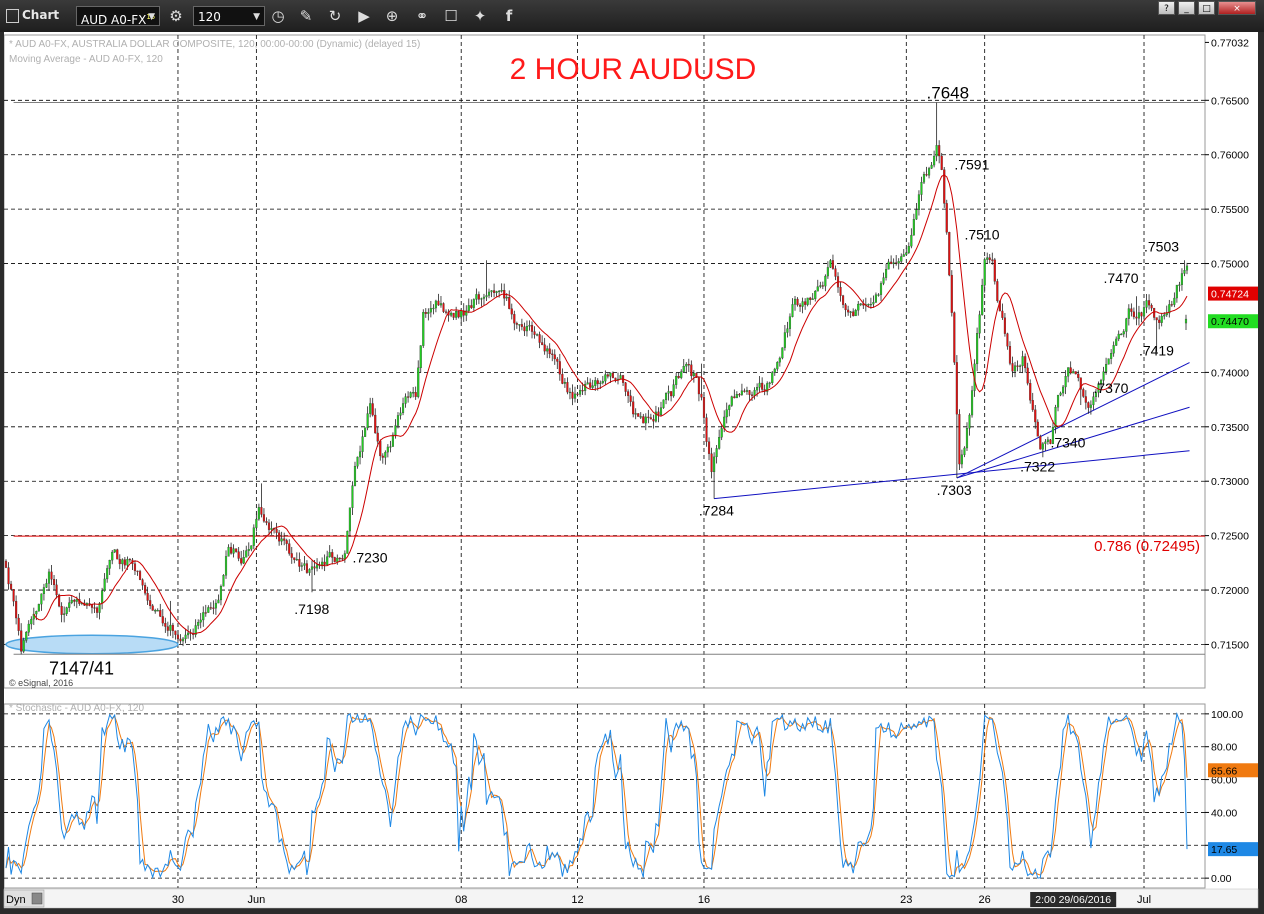  Describe the element at coordinates (1186, 8) in the screenshot. I see `minimize-button: _` at that location.